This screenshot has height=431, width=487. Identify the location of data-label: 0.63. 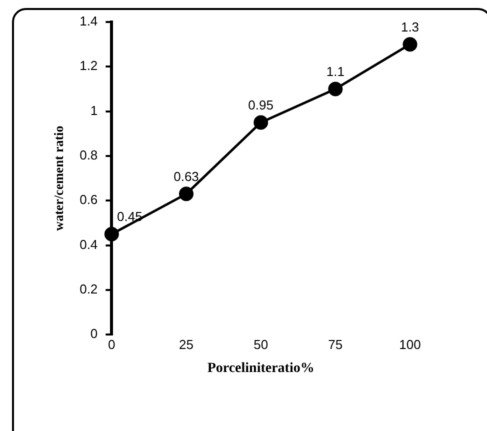
(186, 176).